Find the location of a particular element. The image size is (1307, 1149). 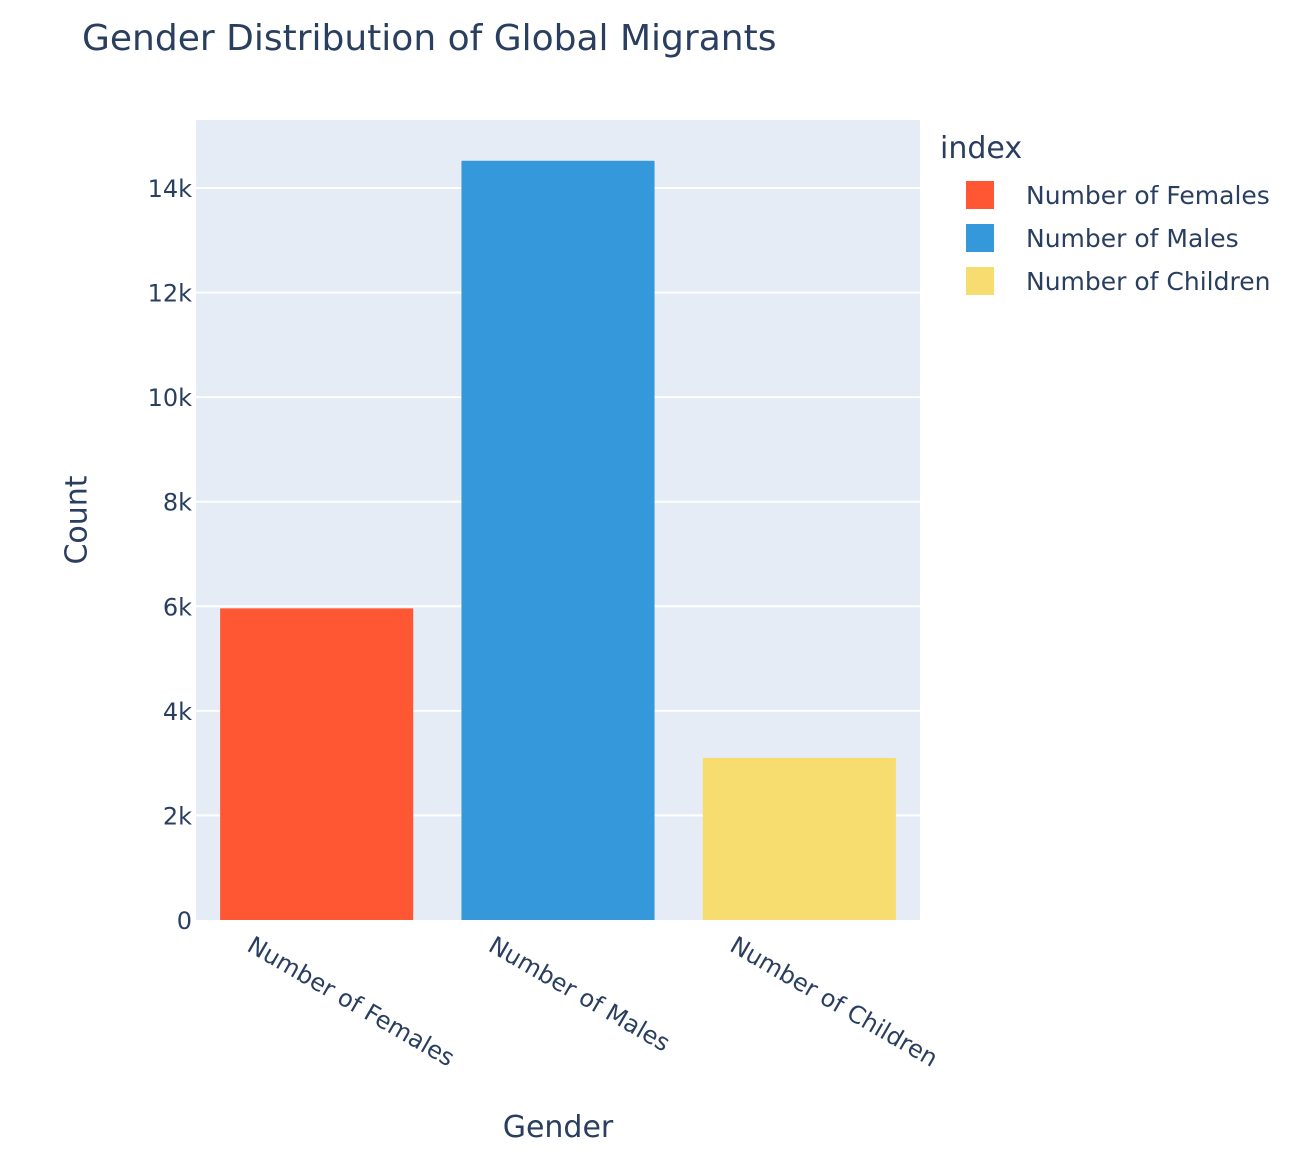

legend-item-females: Number of Females is located at coordinates (1118, 195).